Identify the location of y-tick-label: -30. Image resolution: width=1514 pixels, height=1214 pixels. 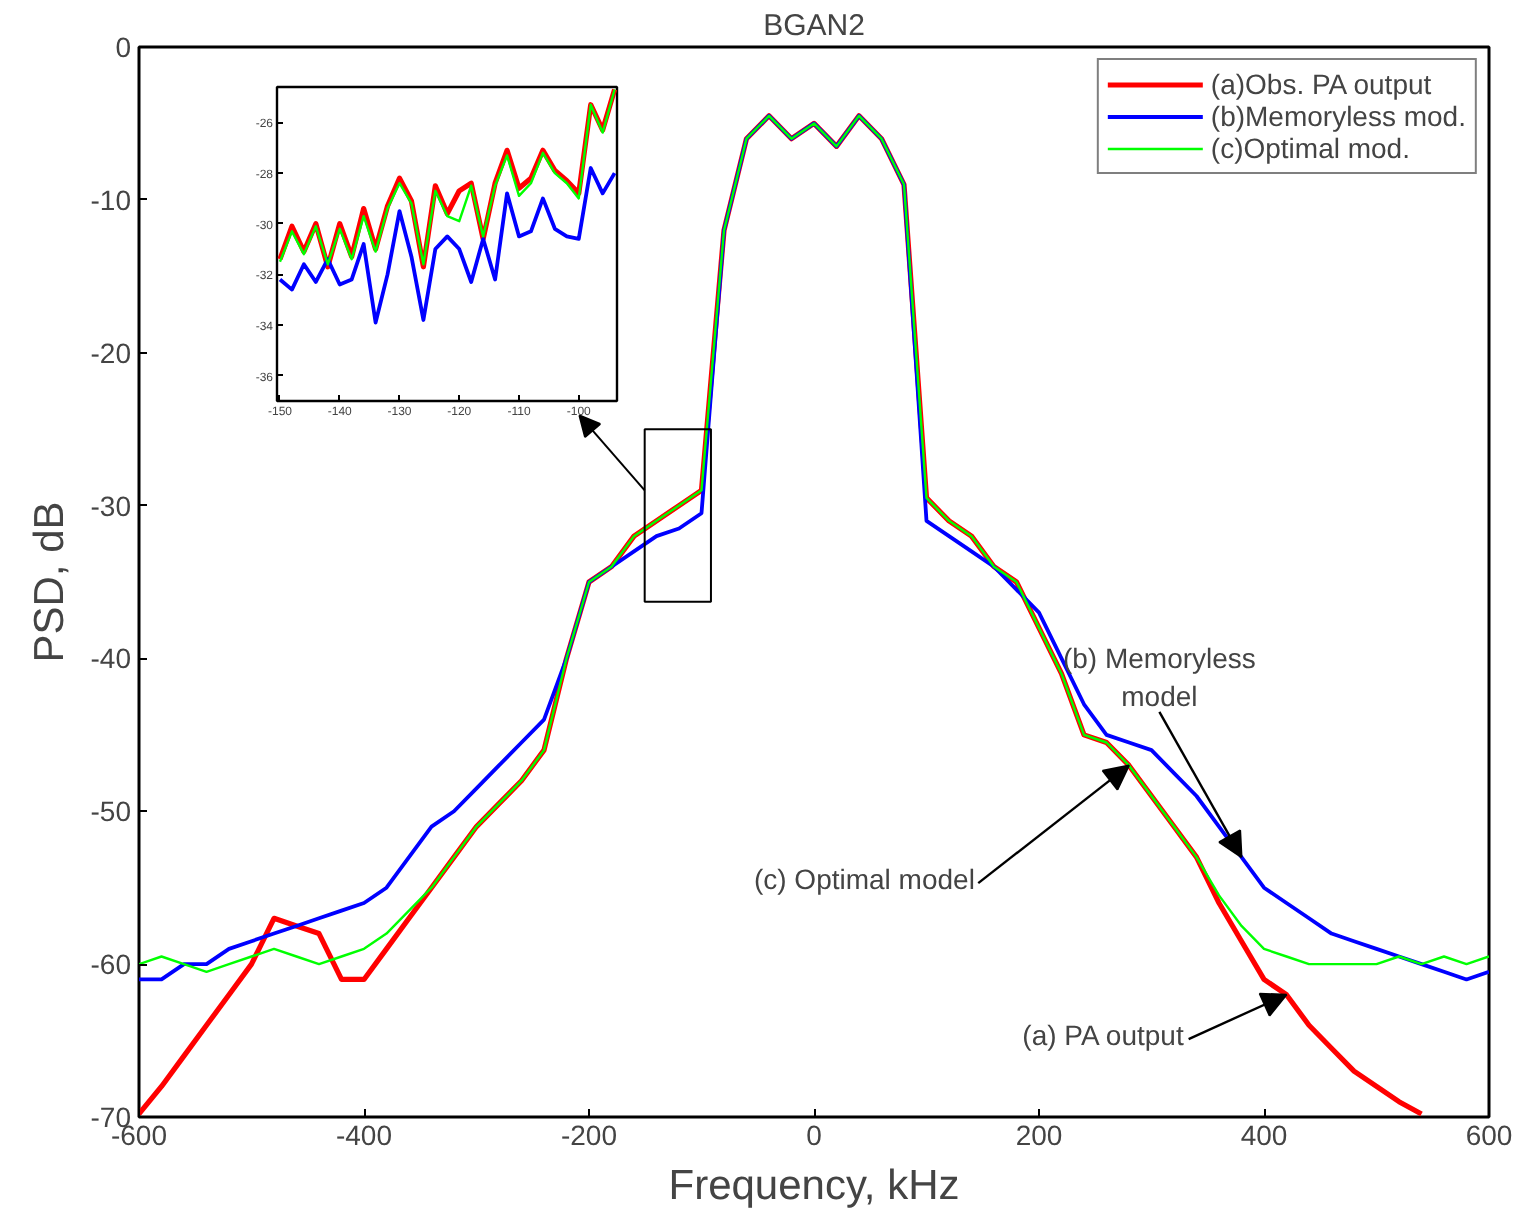
(111, 505).